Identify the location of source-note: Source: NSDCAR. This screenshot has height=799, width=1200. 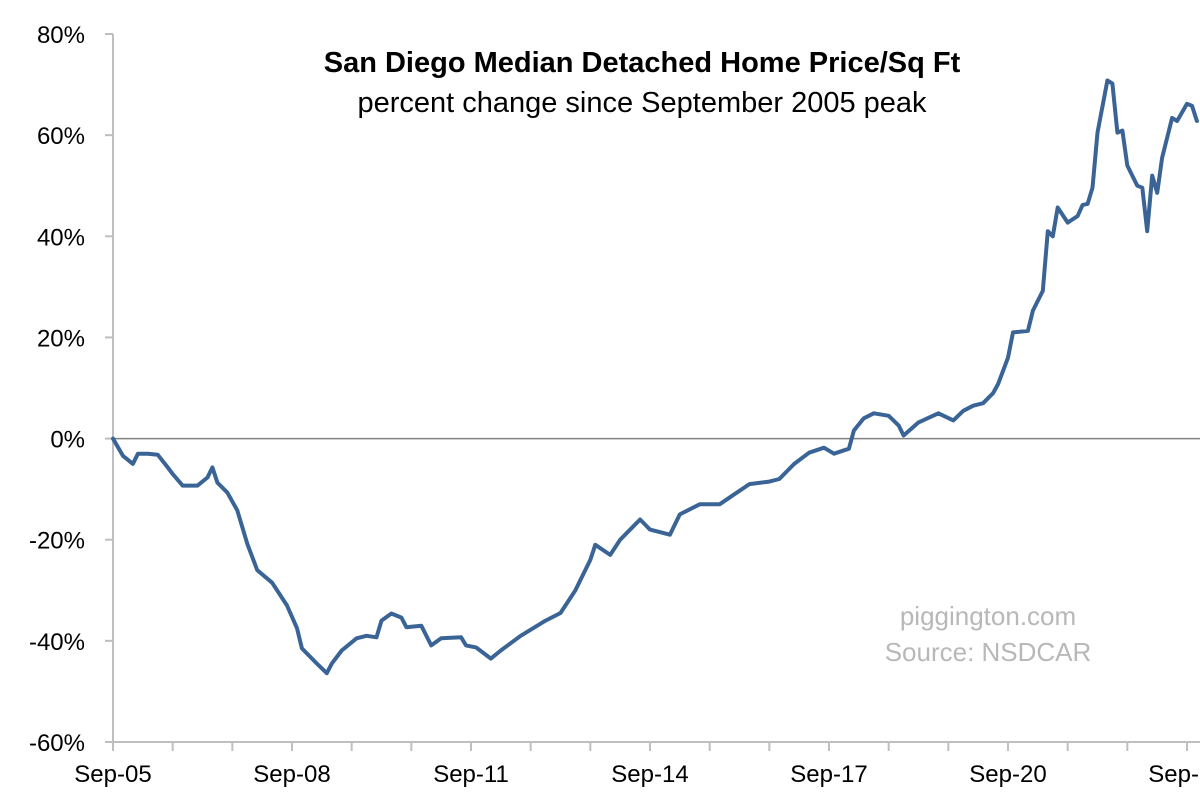
(988, 652).